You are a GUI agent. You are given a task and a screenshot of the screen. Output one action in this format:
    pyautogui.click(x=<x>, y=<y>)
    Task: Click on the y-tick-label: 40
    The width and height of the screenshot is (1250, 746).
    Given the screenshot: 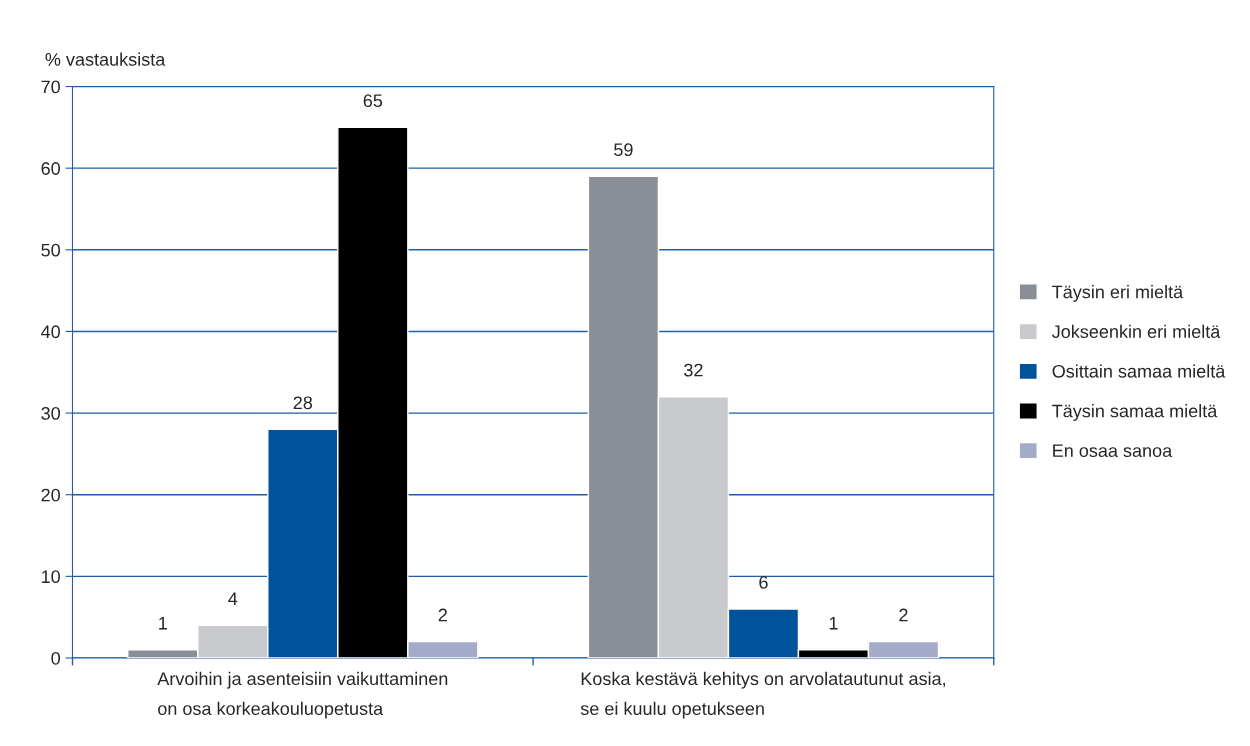 What is the action you would take?
    pyautogui.click(x=50, y=332)
    